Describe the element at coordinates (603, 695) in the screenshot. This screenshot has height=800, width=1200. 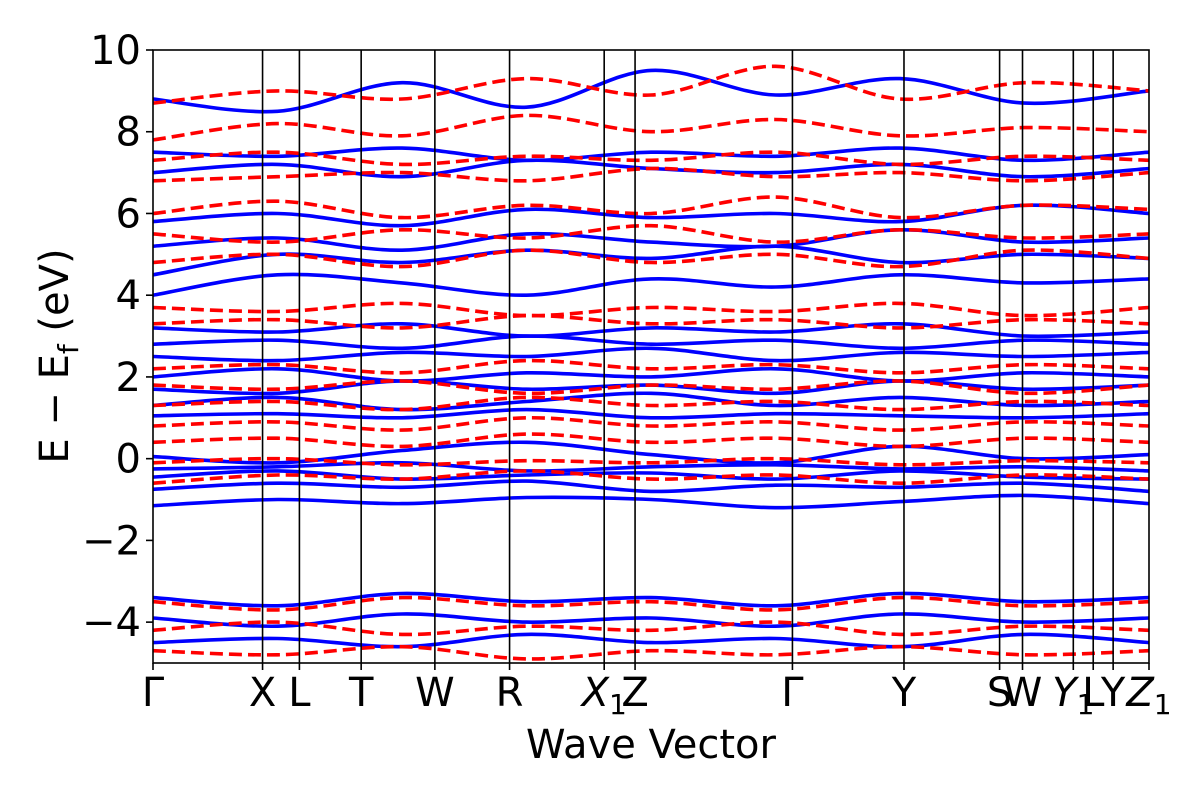
I see `x-tick-label: X1` at that location.